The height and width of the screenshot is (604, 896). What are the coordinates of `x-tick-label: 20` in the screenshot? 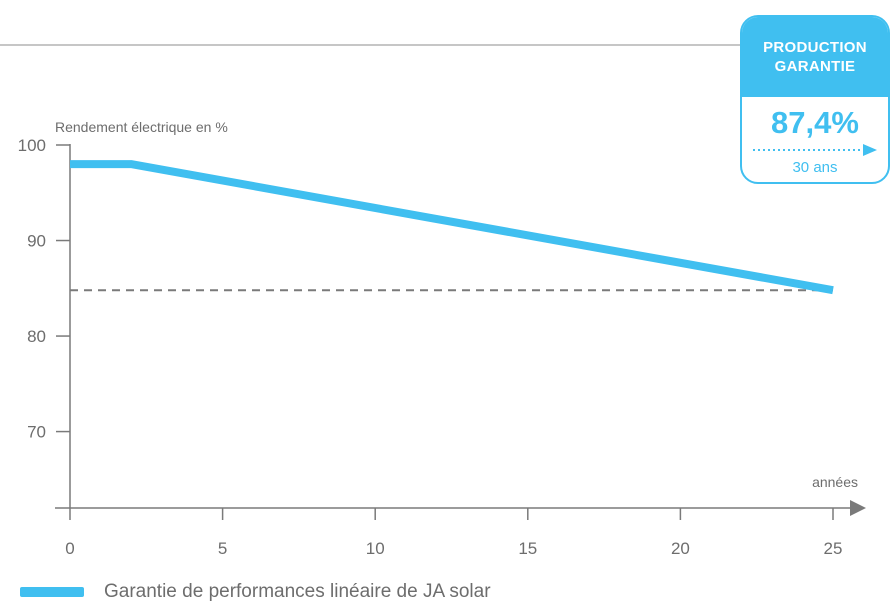 It's located at (680, 548).